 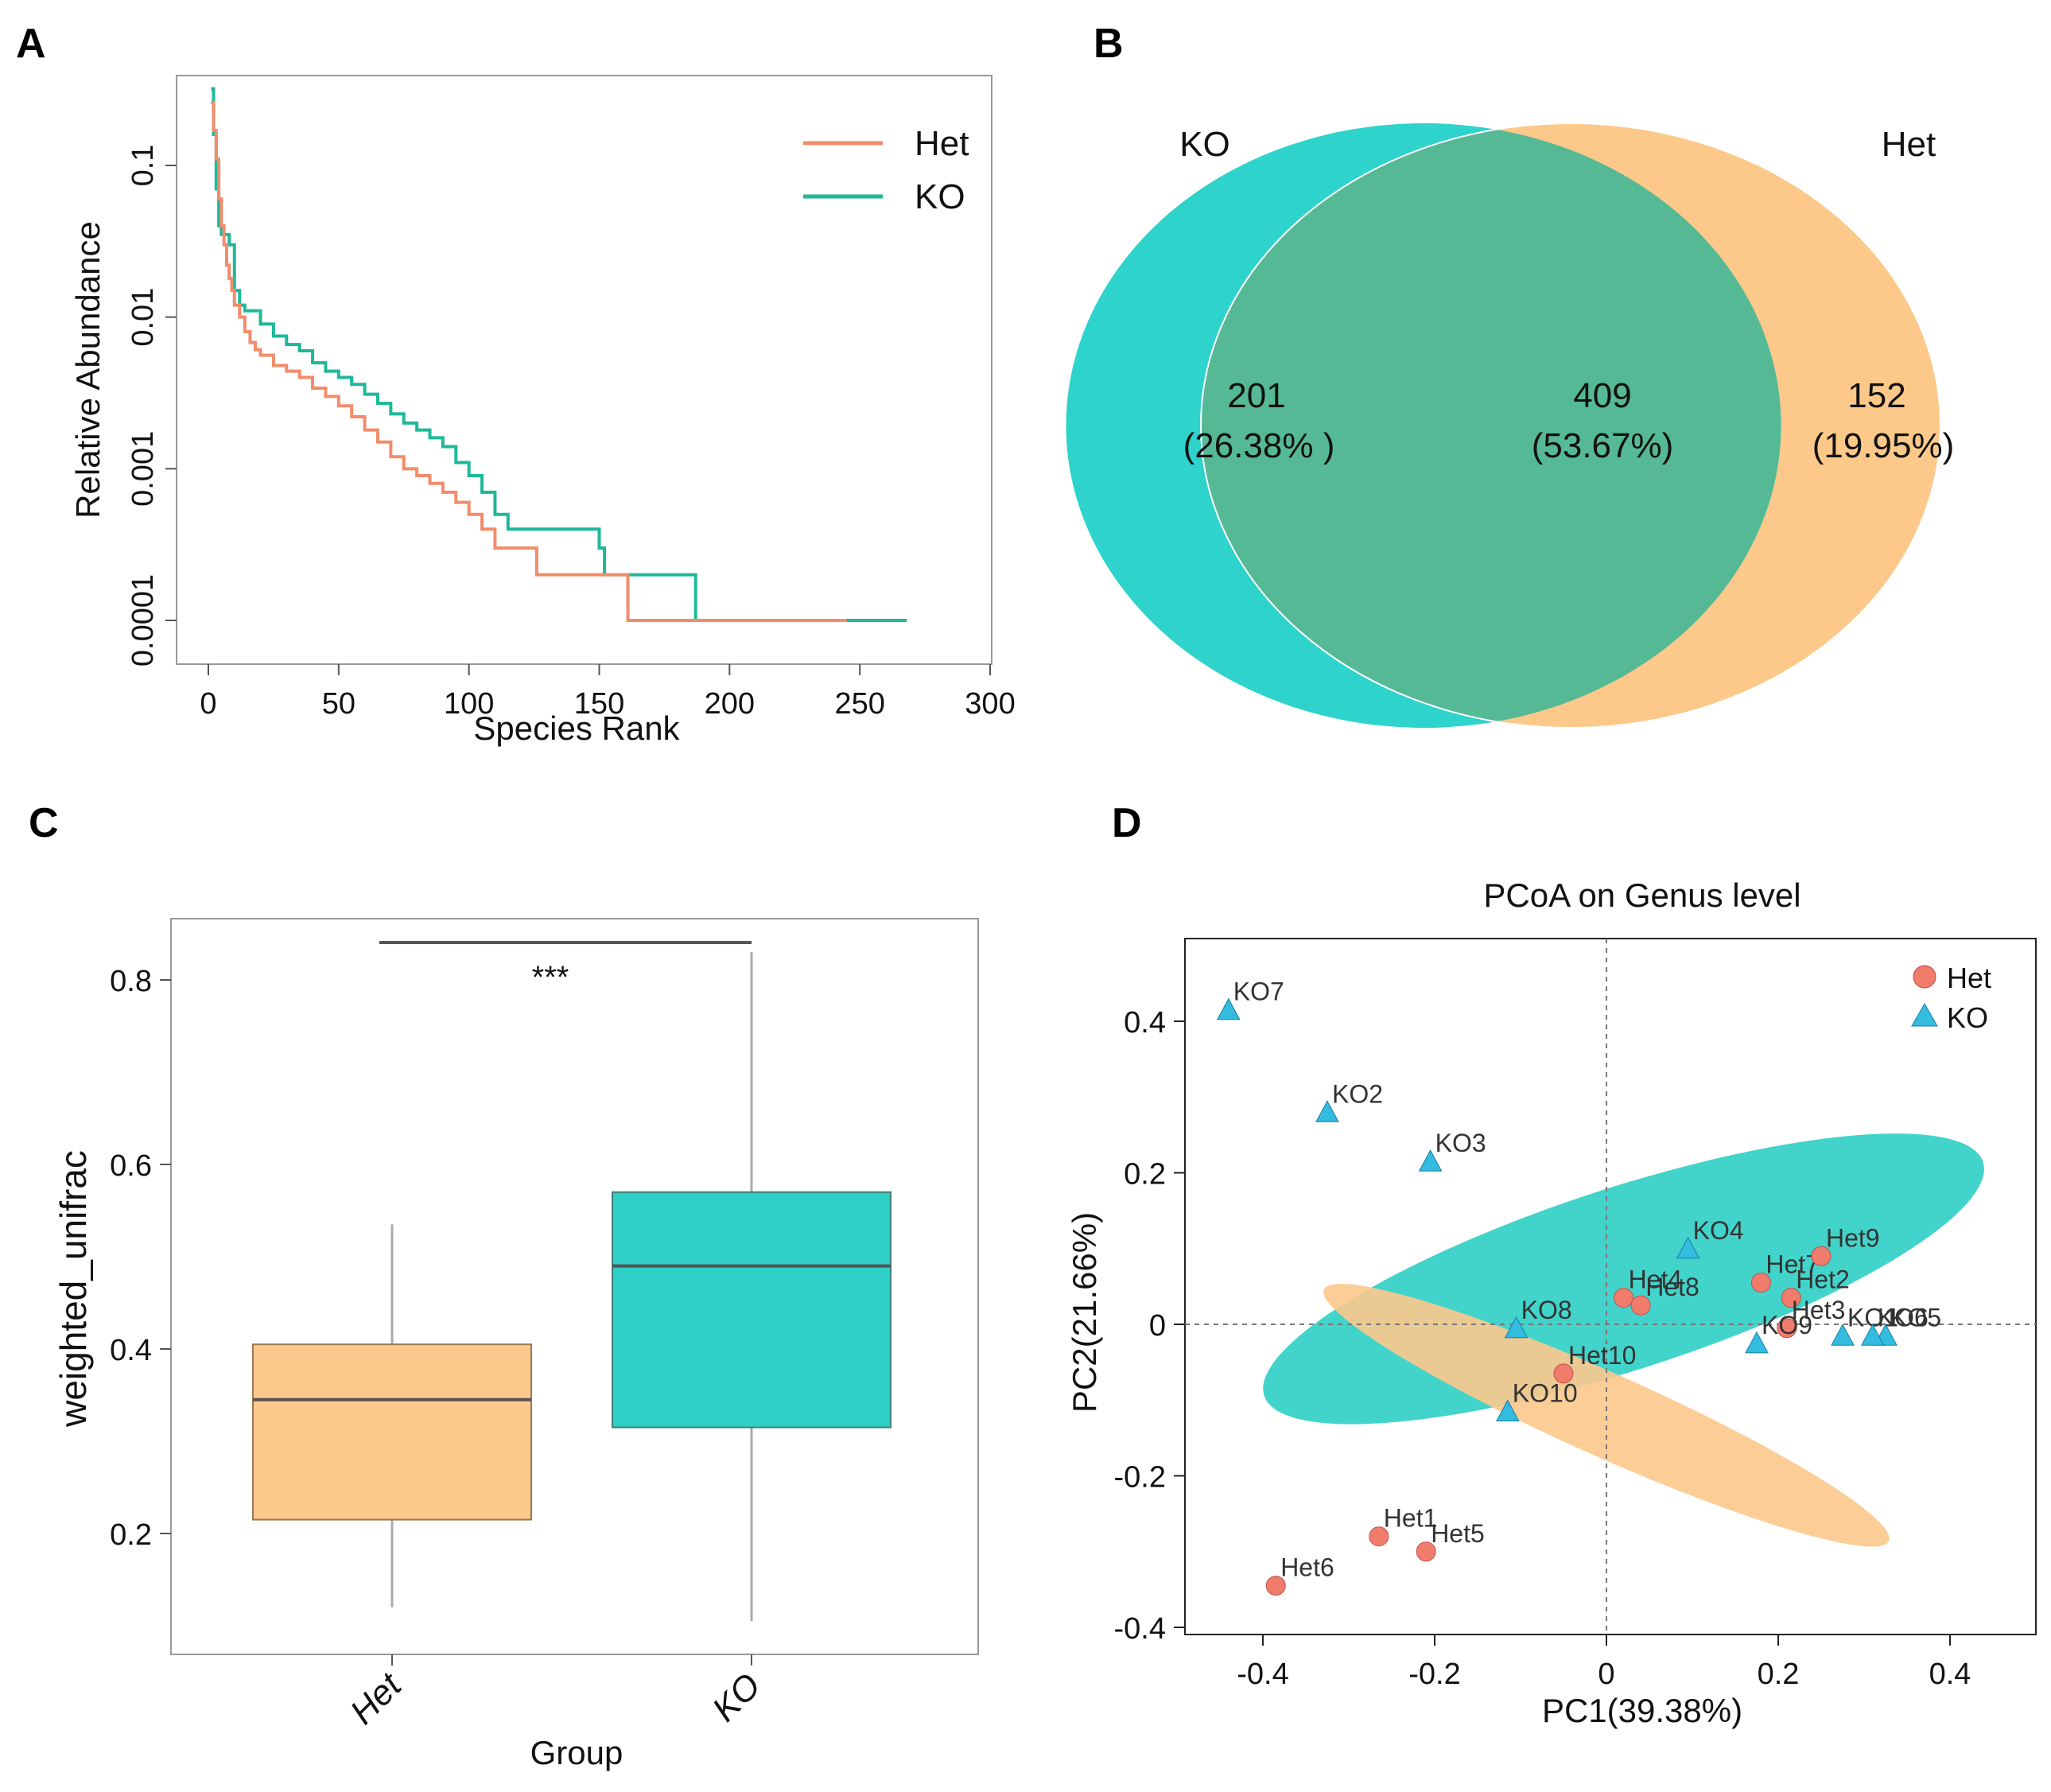 What do you see at coordinates (1259, 445) in the screenshot?
I see `venn-ko-percent: (26.38% )` at bounding box center [1259, 445].